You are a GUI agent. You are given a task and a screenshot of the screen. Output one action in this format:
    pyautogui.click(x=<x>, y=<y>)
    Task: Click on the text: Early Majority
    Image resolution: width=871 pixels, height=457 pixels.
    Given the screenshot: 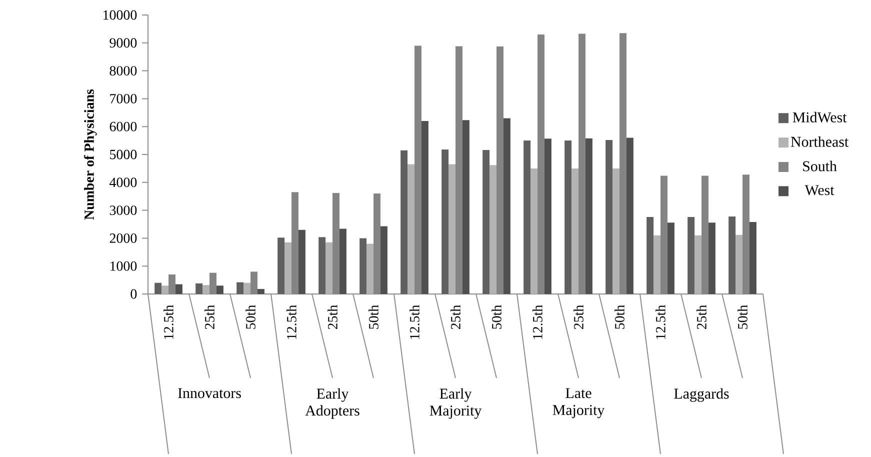 What is the action you would take?
    pyautogui.click(x=456, y=403)
    